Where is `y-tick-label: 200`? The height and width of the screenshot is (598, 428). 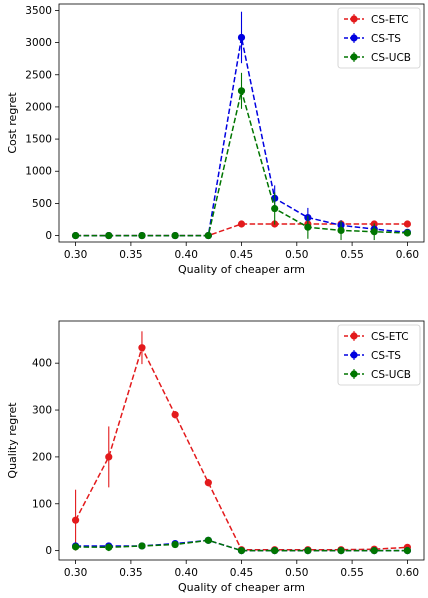
y-tick-label: 200 is located at coordinates (42, 457).